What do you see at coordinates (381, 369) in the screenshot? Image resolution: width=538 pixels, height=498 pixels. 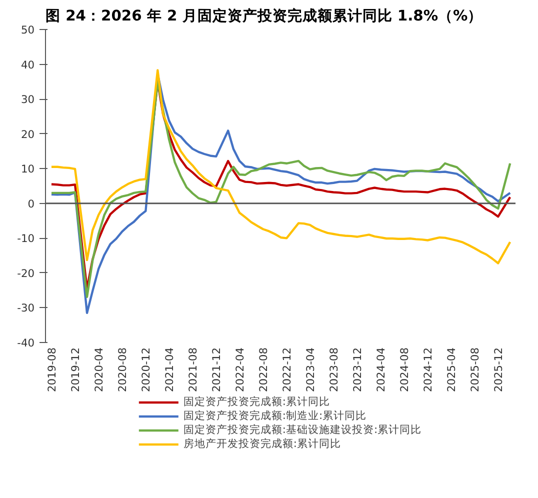 I see `x-tick-label: 2024-04` at bounding box center [381, 369].